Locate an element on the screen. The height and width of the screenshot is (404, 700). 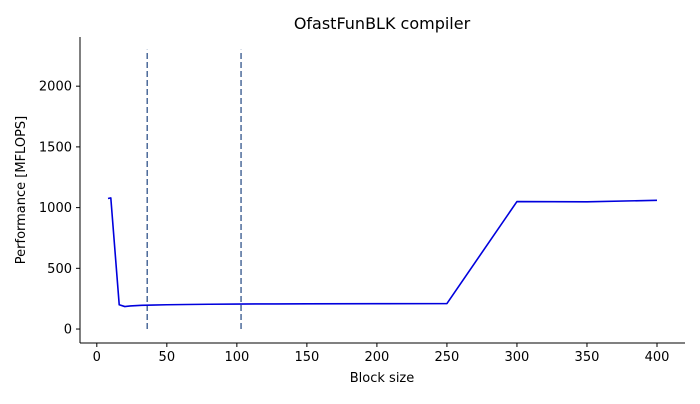
x-tick-label: 100 is located at coordinates (236, 357).